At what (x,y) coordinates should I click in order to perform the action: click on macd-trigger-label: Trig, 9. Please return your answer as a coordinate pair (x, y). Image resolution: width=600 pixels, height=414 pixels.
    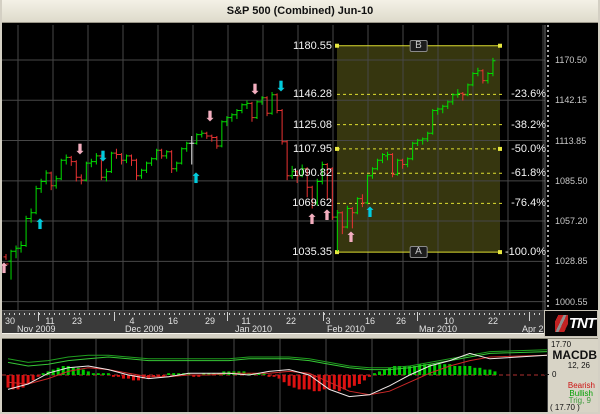
    Looking at the image, I should click on (579, 400).